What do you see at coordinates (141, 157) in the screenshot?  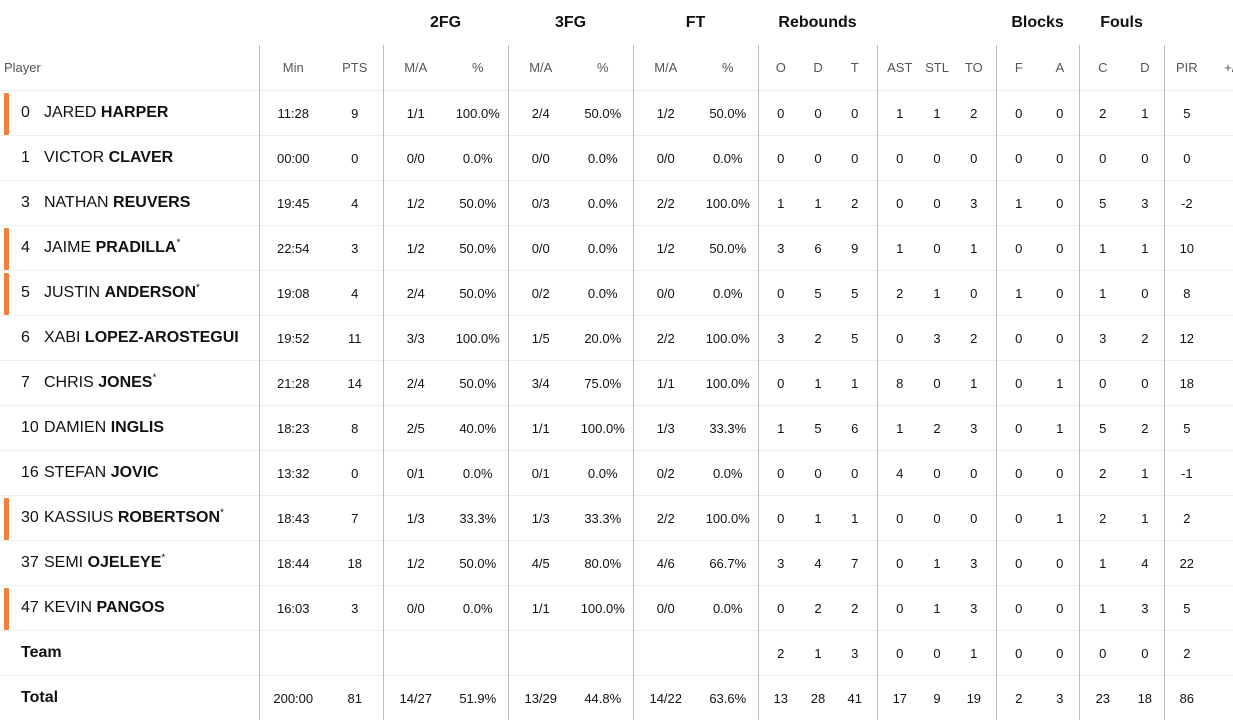 I see `player-last-name: CLAVER` at bounding box center [141, 157].